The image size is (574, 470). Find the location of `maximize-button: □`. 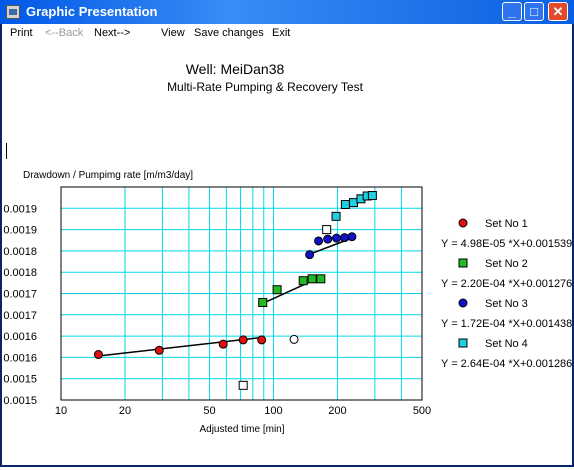

maximize-button: □ is located at coordinates (534, 11).